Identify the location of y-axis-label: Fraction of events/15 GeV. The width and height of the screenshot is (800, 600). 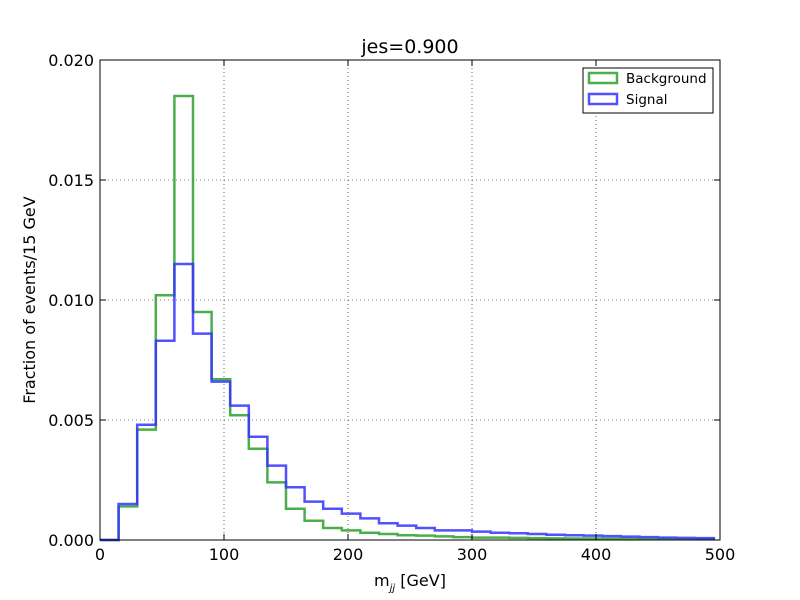
(29, 299).